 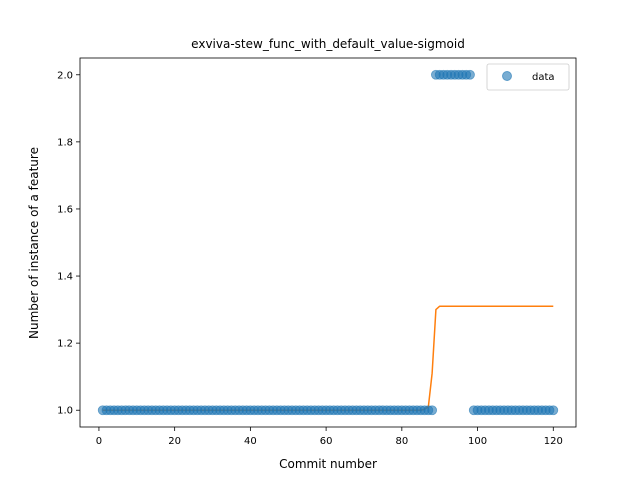 I want to click on y-tick-label: 1.0, so click(x=65, y=411).